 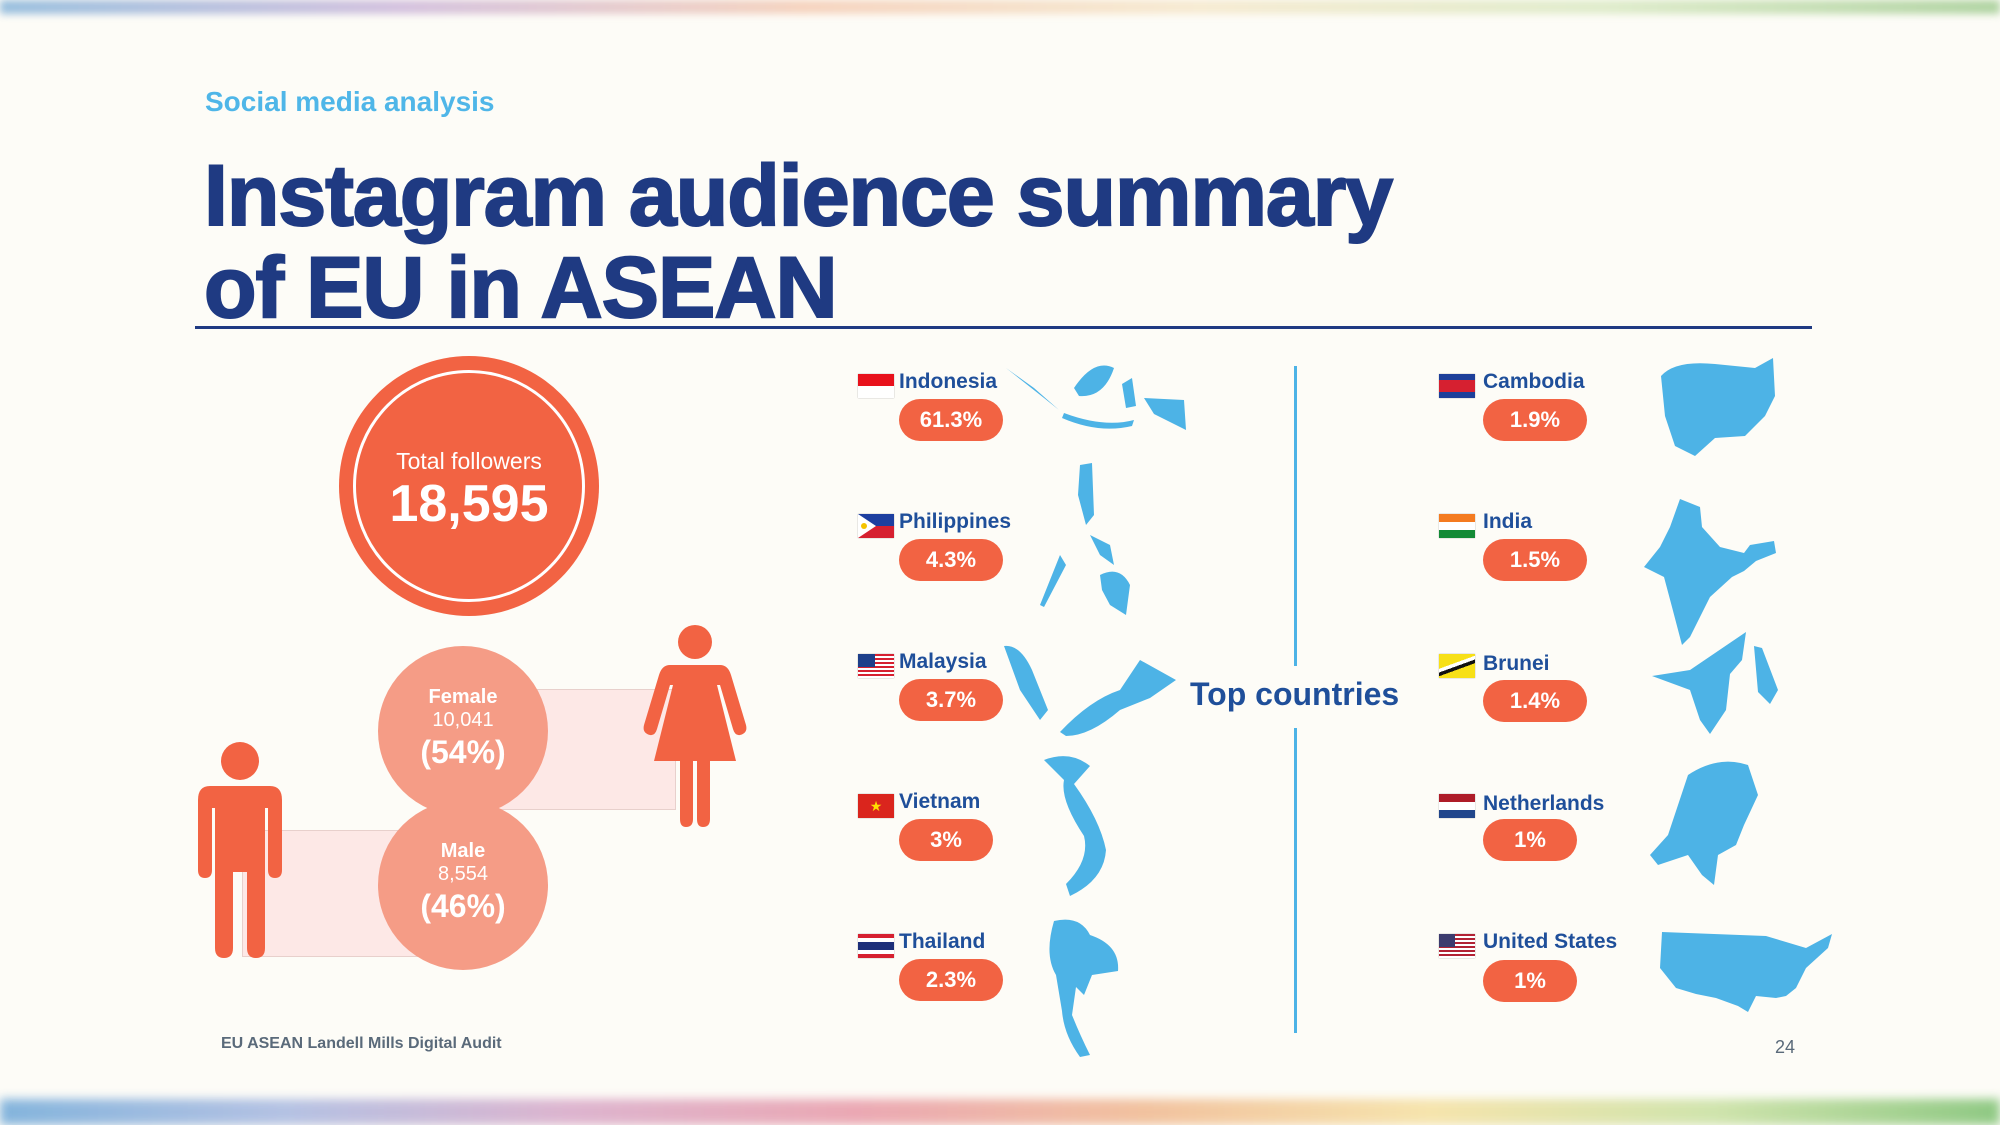 What do you see at coordinates (1295, 880) in the screenshot?
I see `column-divider-bottom` at bounding box center [1295, 880].